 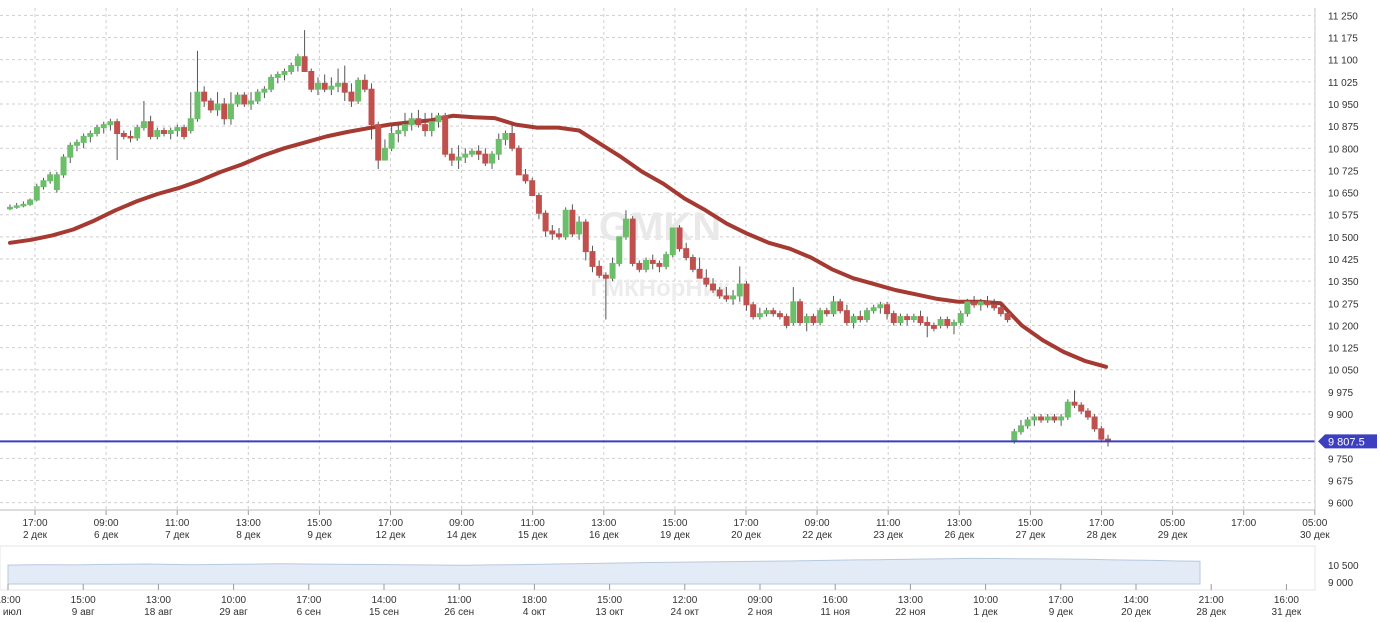 I want to click on navigator-x-tick-date: 9 дек, so click(x=1061, y=612).